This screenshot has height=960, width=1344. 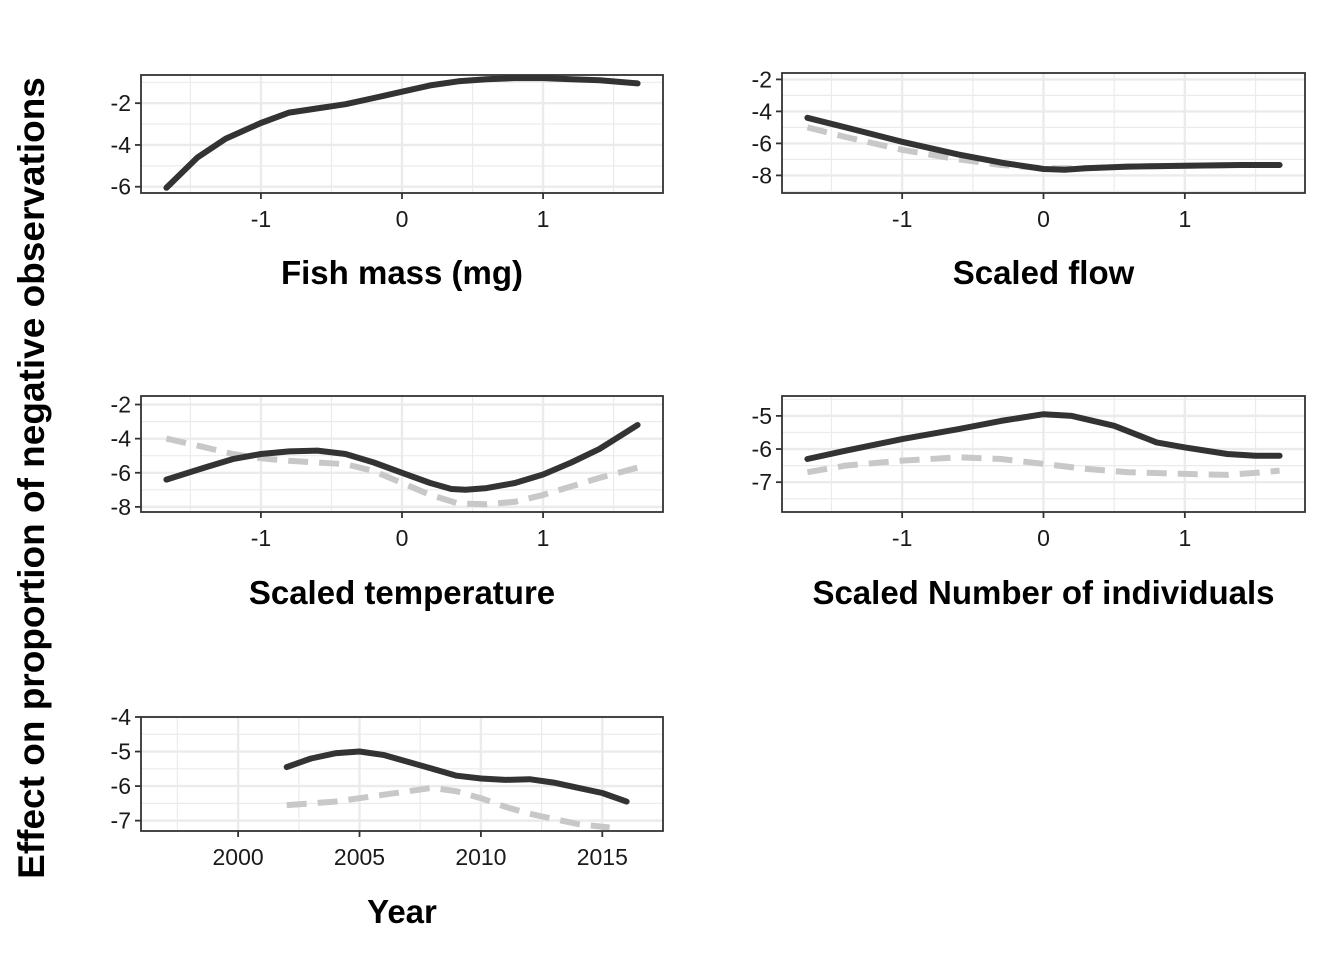 What do you see at coordinates (1043, 592) in the screenshot?
I see `x-axis-title: Scaled Number of individuals` at bounding box center [1043, 592].